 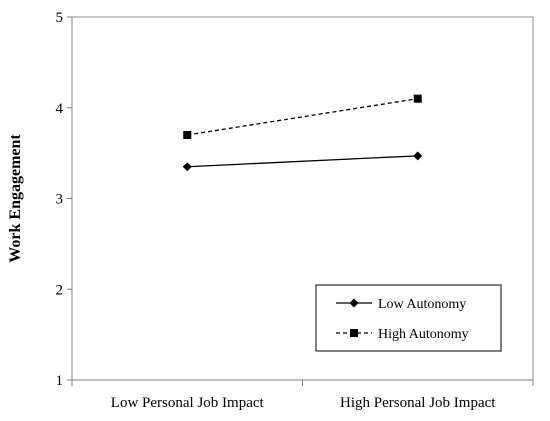 What do you see at coordinates (422, 304) in the screenshot?
I see `legend-label: Low Autonomy` at bounding box center [422, 304].